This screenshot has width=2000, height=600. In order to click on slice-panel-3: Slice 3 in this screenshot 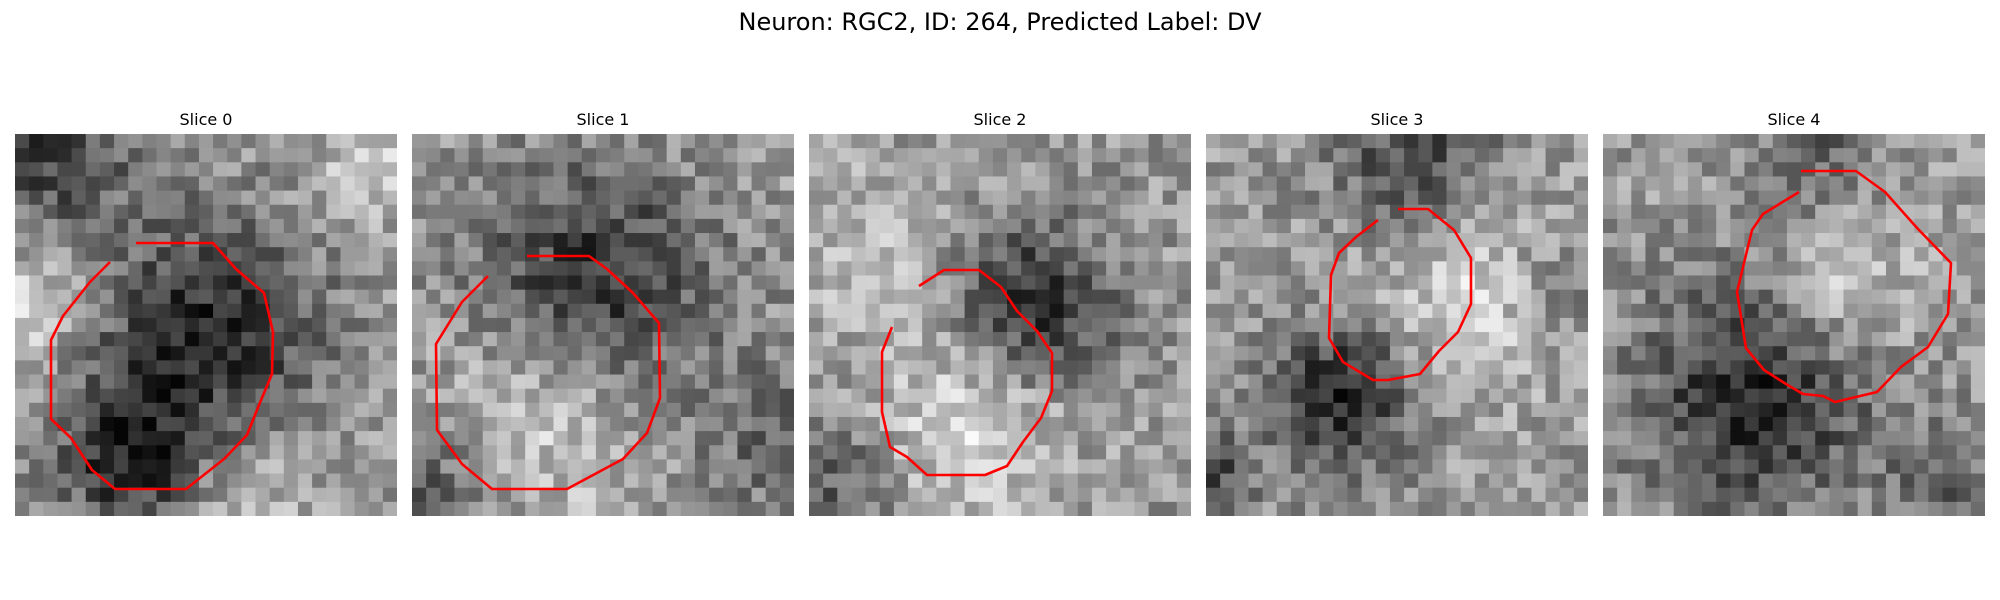, I will do `click(1397, 313)`.